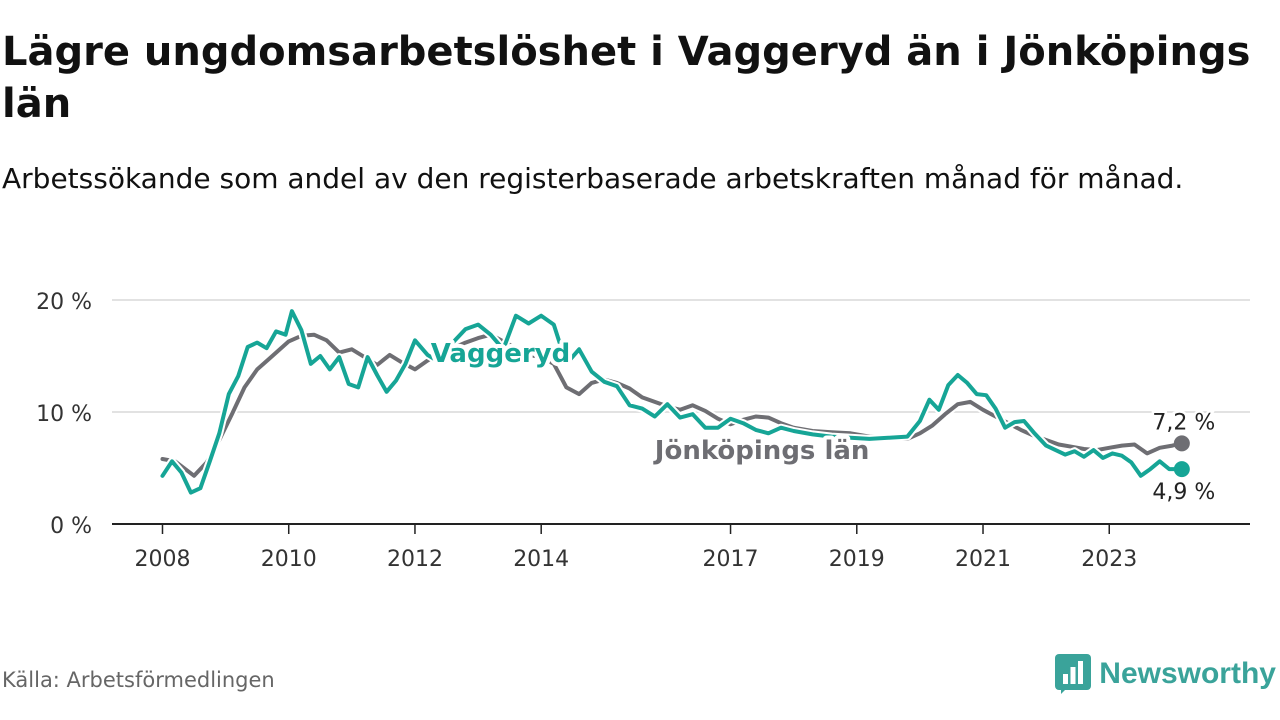  What do you see at coordinates (1183, 422) in the screenshot?
I see `end-label-jonkopings-lan: 7,2 %` at bounding box center [1183, 422].